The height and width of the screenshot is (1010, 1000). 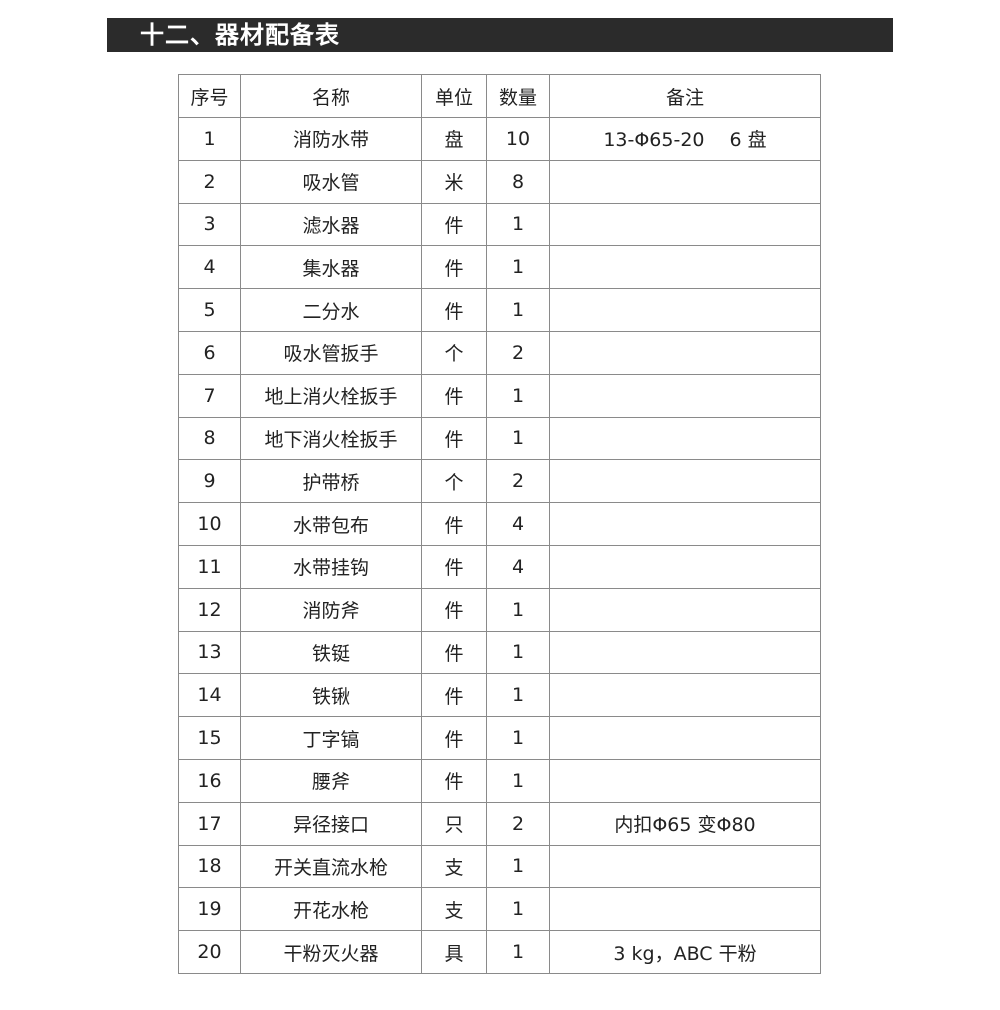 I want to click on table-row: 3 滤水器件 1, so click(x=499, y=224).